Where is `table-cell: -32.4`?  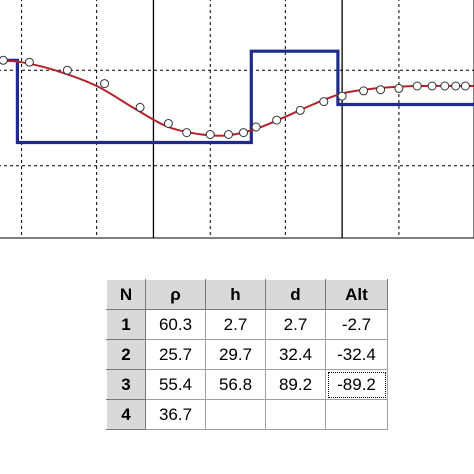 table-cell: -32.4 is located at coordinates (356, 354).